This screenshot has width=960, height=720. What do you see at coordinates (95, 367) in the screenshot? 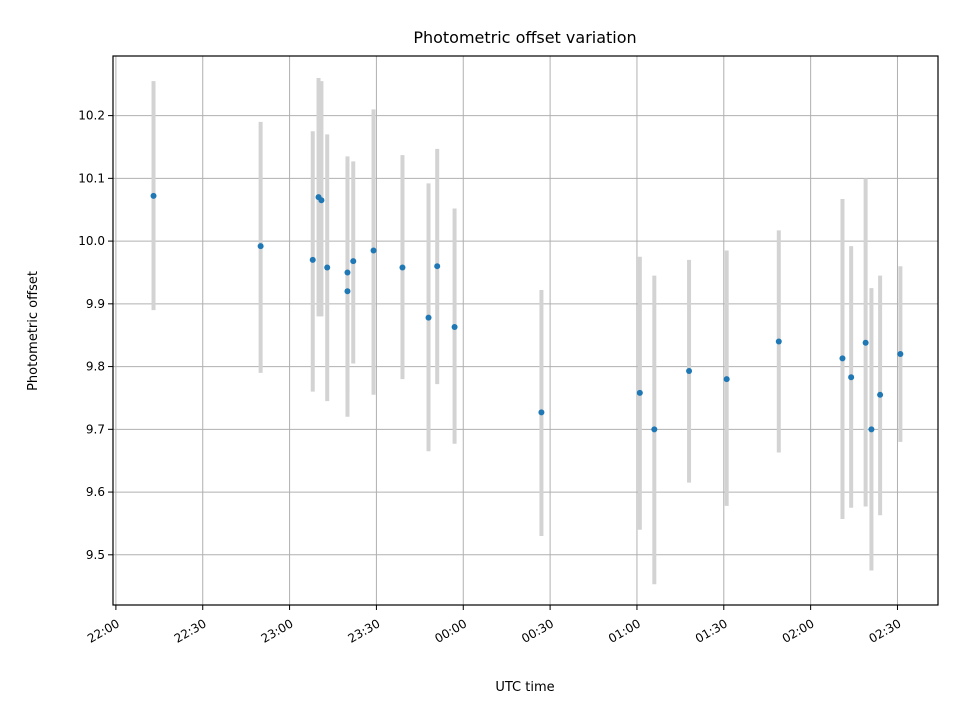
I see `y-tick-label: 9.8` at bounding box center [95, 367].